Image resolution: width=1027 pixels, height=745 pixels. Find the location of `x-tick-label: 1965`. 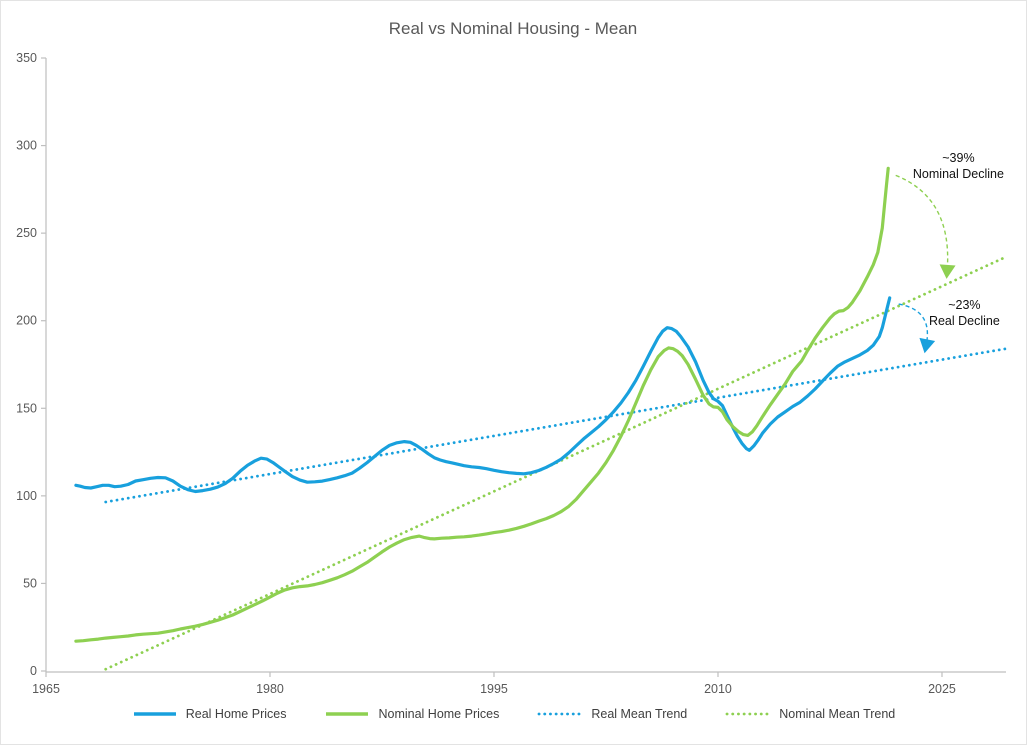

x-tick-label: 1965 is located at coordinates (46, 689).